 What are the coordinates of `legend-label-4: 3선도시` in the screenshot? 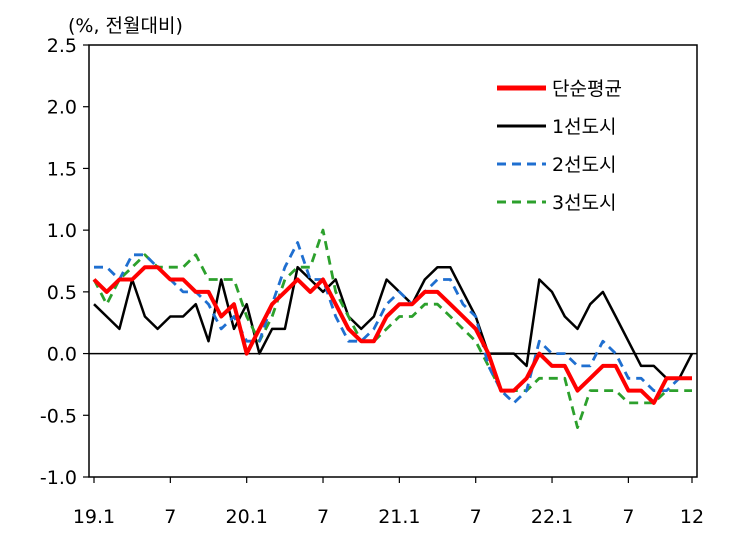 It's located at (584, 203).